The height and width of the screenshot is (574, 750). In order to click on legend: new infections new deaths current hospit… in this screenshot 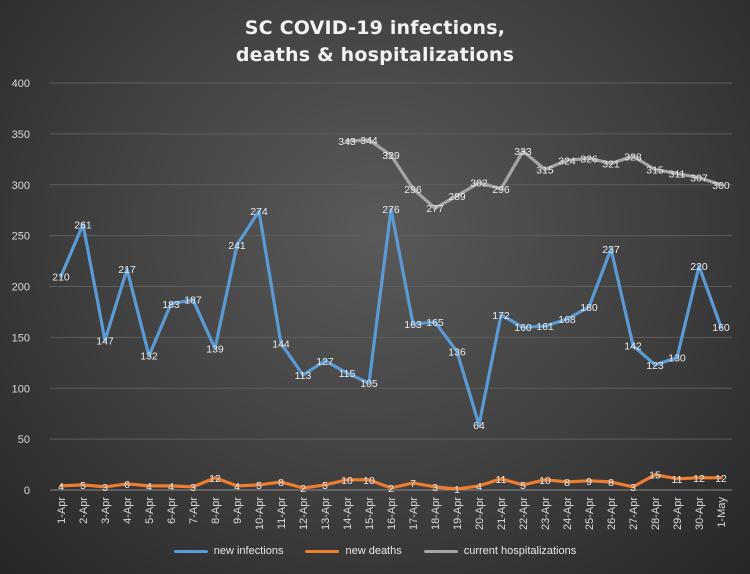, I will do `click(375, 551)`.